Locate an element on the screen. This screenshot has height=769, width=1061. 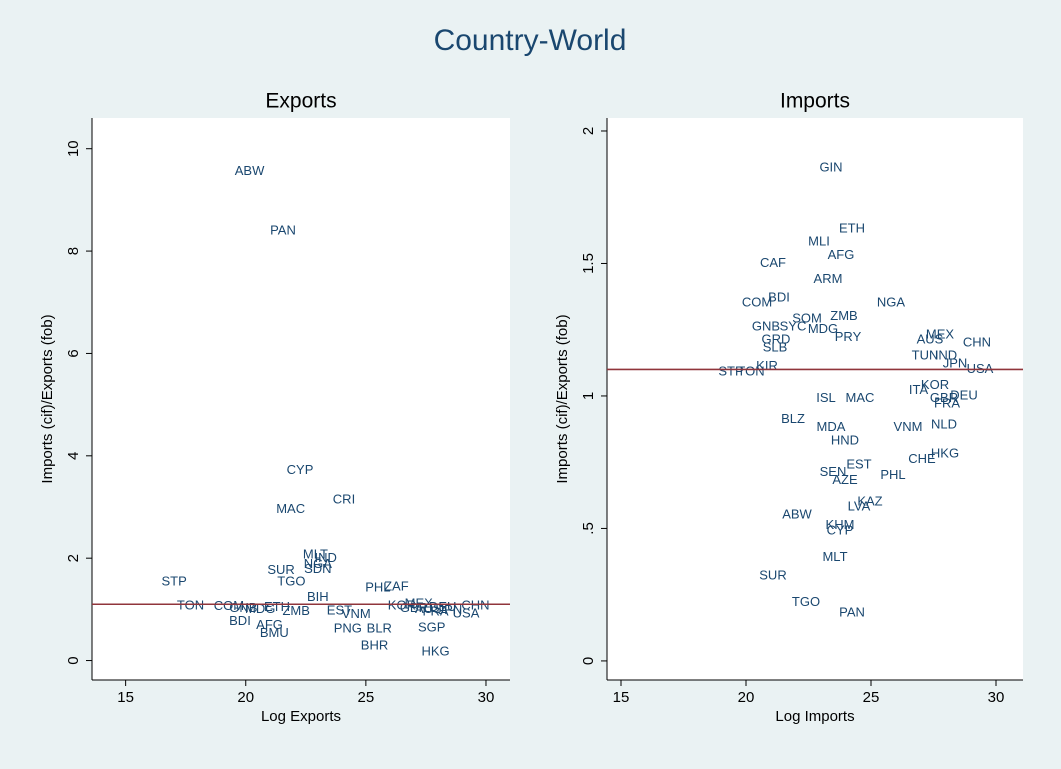
point-label: PNG is located at coordinates (348, 627).